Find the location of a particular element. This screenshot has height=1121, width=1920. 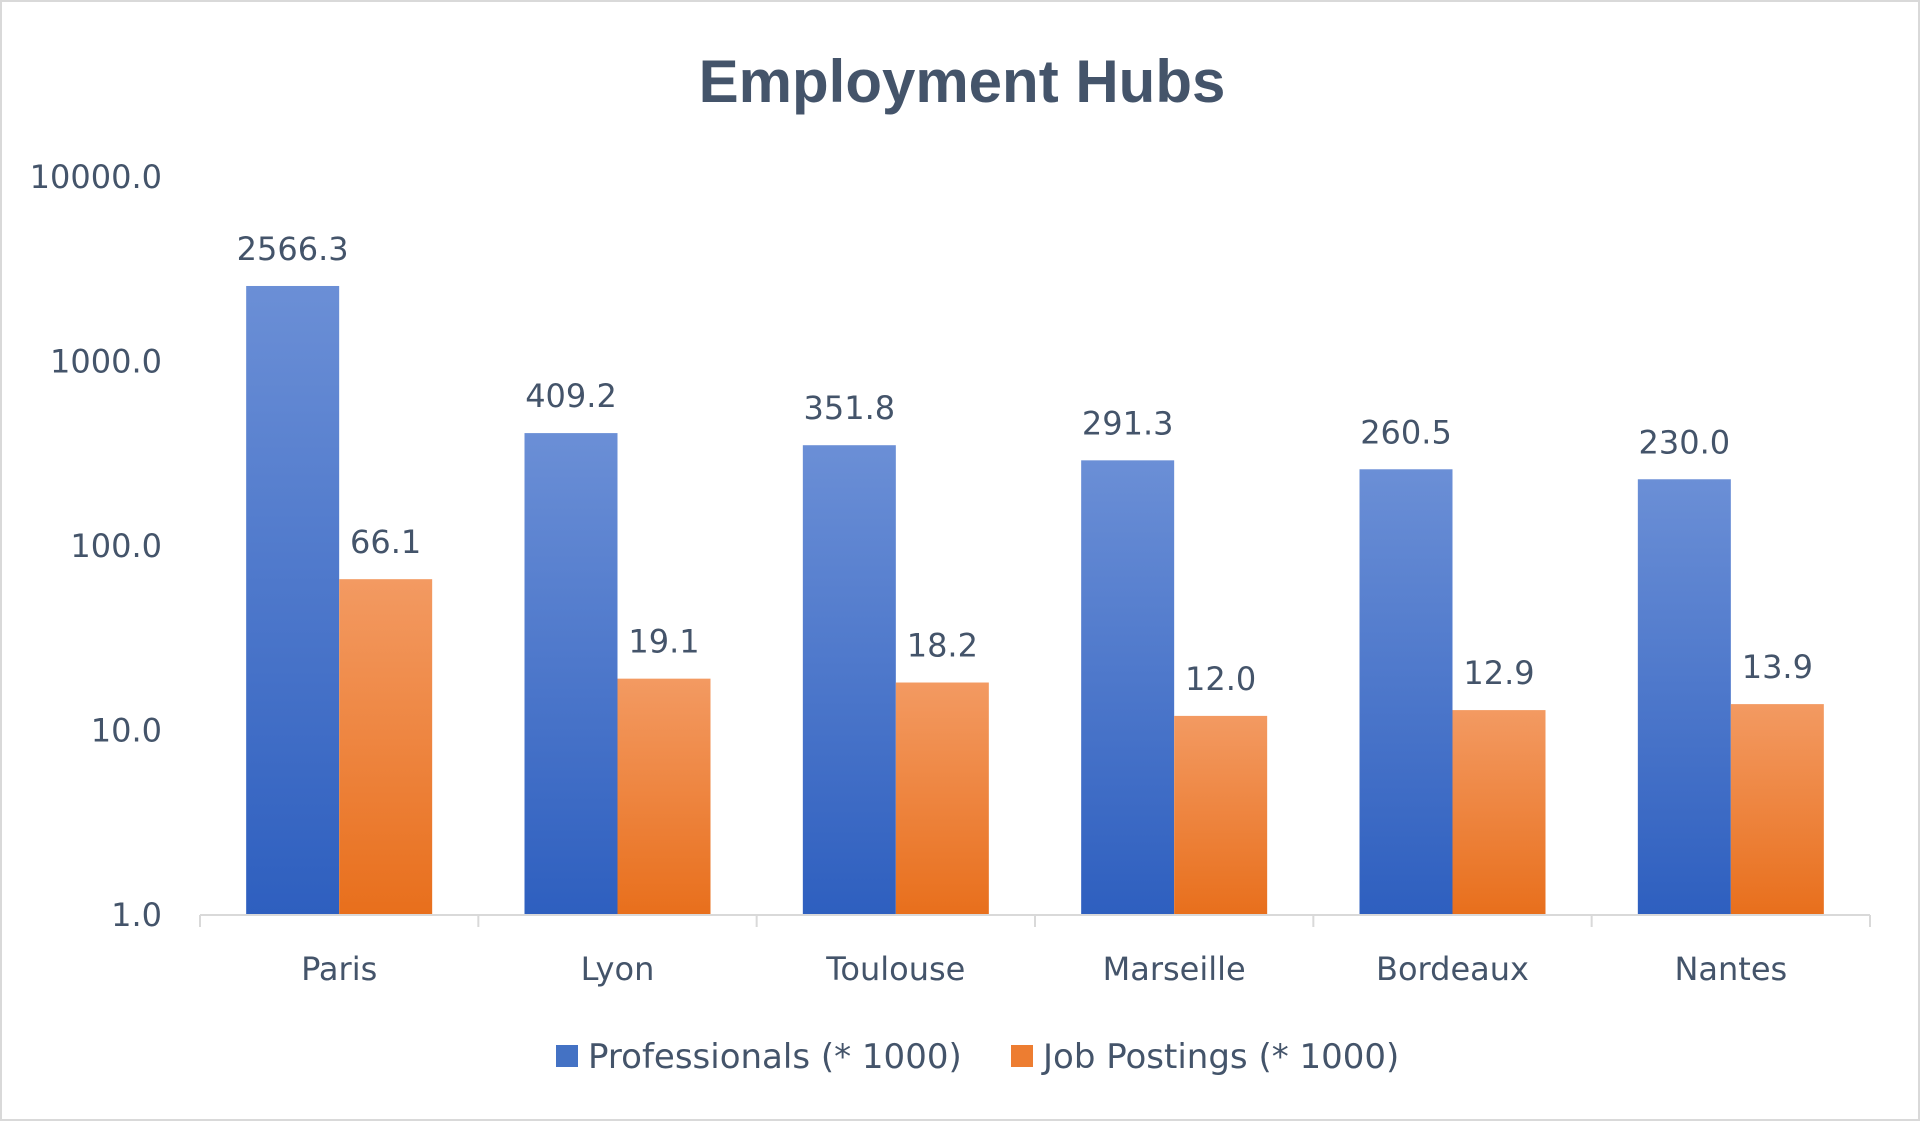

legend-label: Job Postings (* 1000) is located at coordinates (1220, 1057).